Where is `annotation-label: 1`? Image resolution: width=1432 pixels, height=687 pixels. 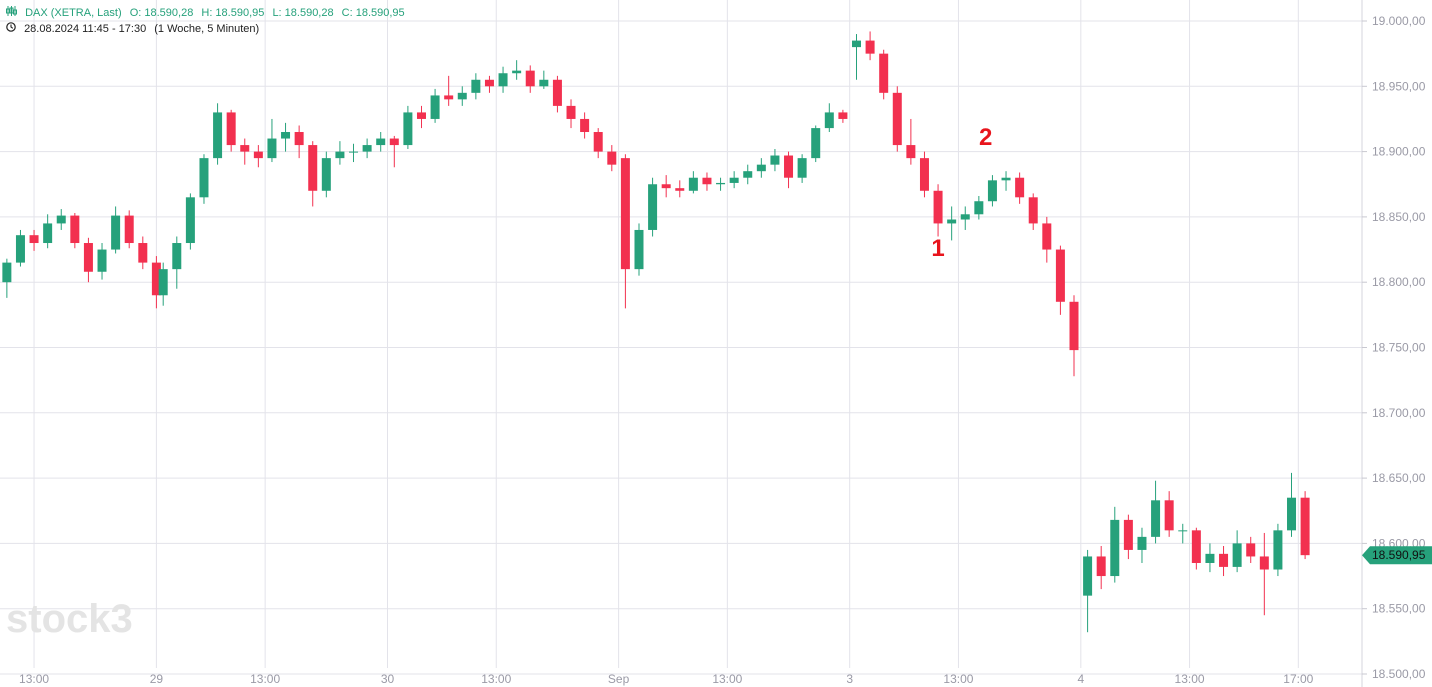 annotation-label: 1 is located at coordinates (937, 248).